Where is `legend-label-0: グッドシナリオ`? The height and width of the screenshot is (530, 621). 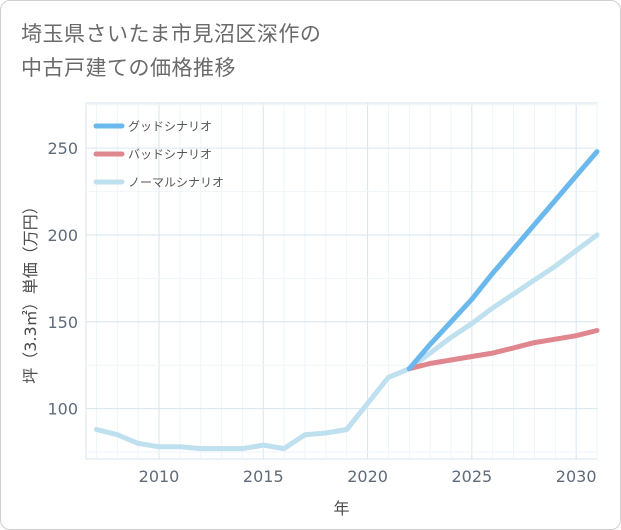 legend-label-0: グッドシナリオ is located at coordinates (170, 127).